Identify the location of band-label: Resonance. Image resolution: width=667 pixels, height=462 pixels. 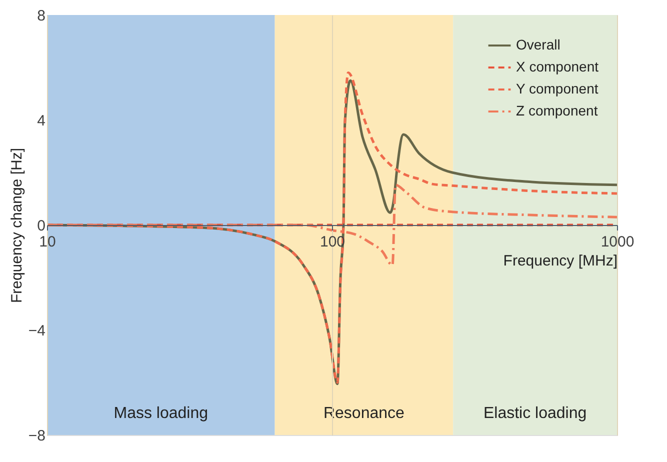
(364, 413).